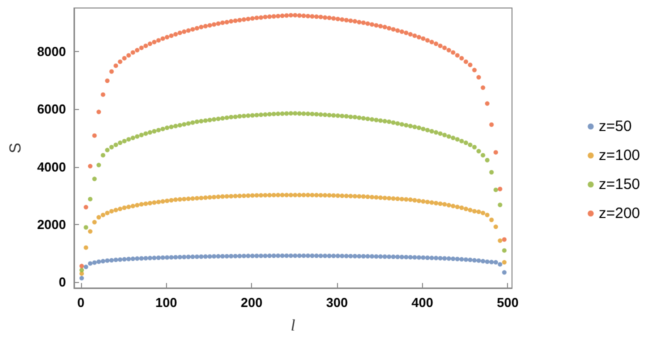  What do you see at coordinates (507, 302) in the screenshot?
I see `x-tick-label: 500` at bounding box center [507, 302].